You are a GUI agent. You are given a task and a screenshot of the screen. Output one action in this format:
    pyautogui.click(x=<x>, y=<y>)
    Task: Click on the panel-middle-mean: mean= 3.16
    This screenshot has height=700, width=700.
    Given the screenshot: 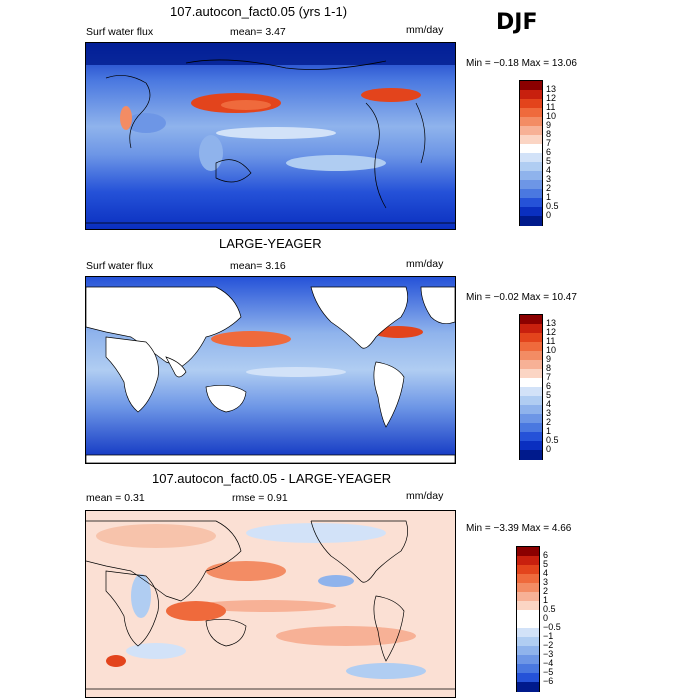 What is the action you would take?
    pyautogui.click(x=258, y=266)
    